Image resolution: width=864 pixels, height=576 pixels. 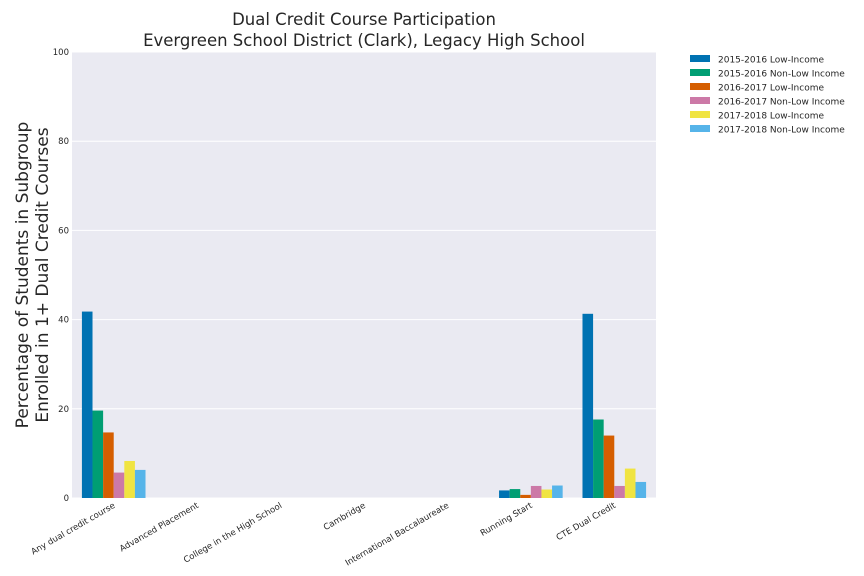 I want to click on legend-label: 2015-2016 Low-Income, so click(x=771, y=61).